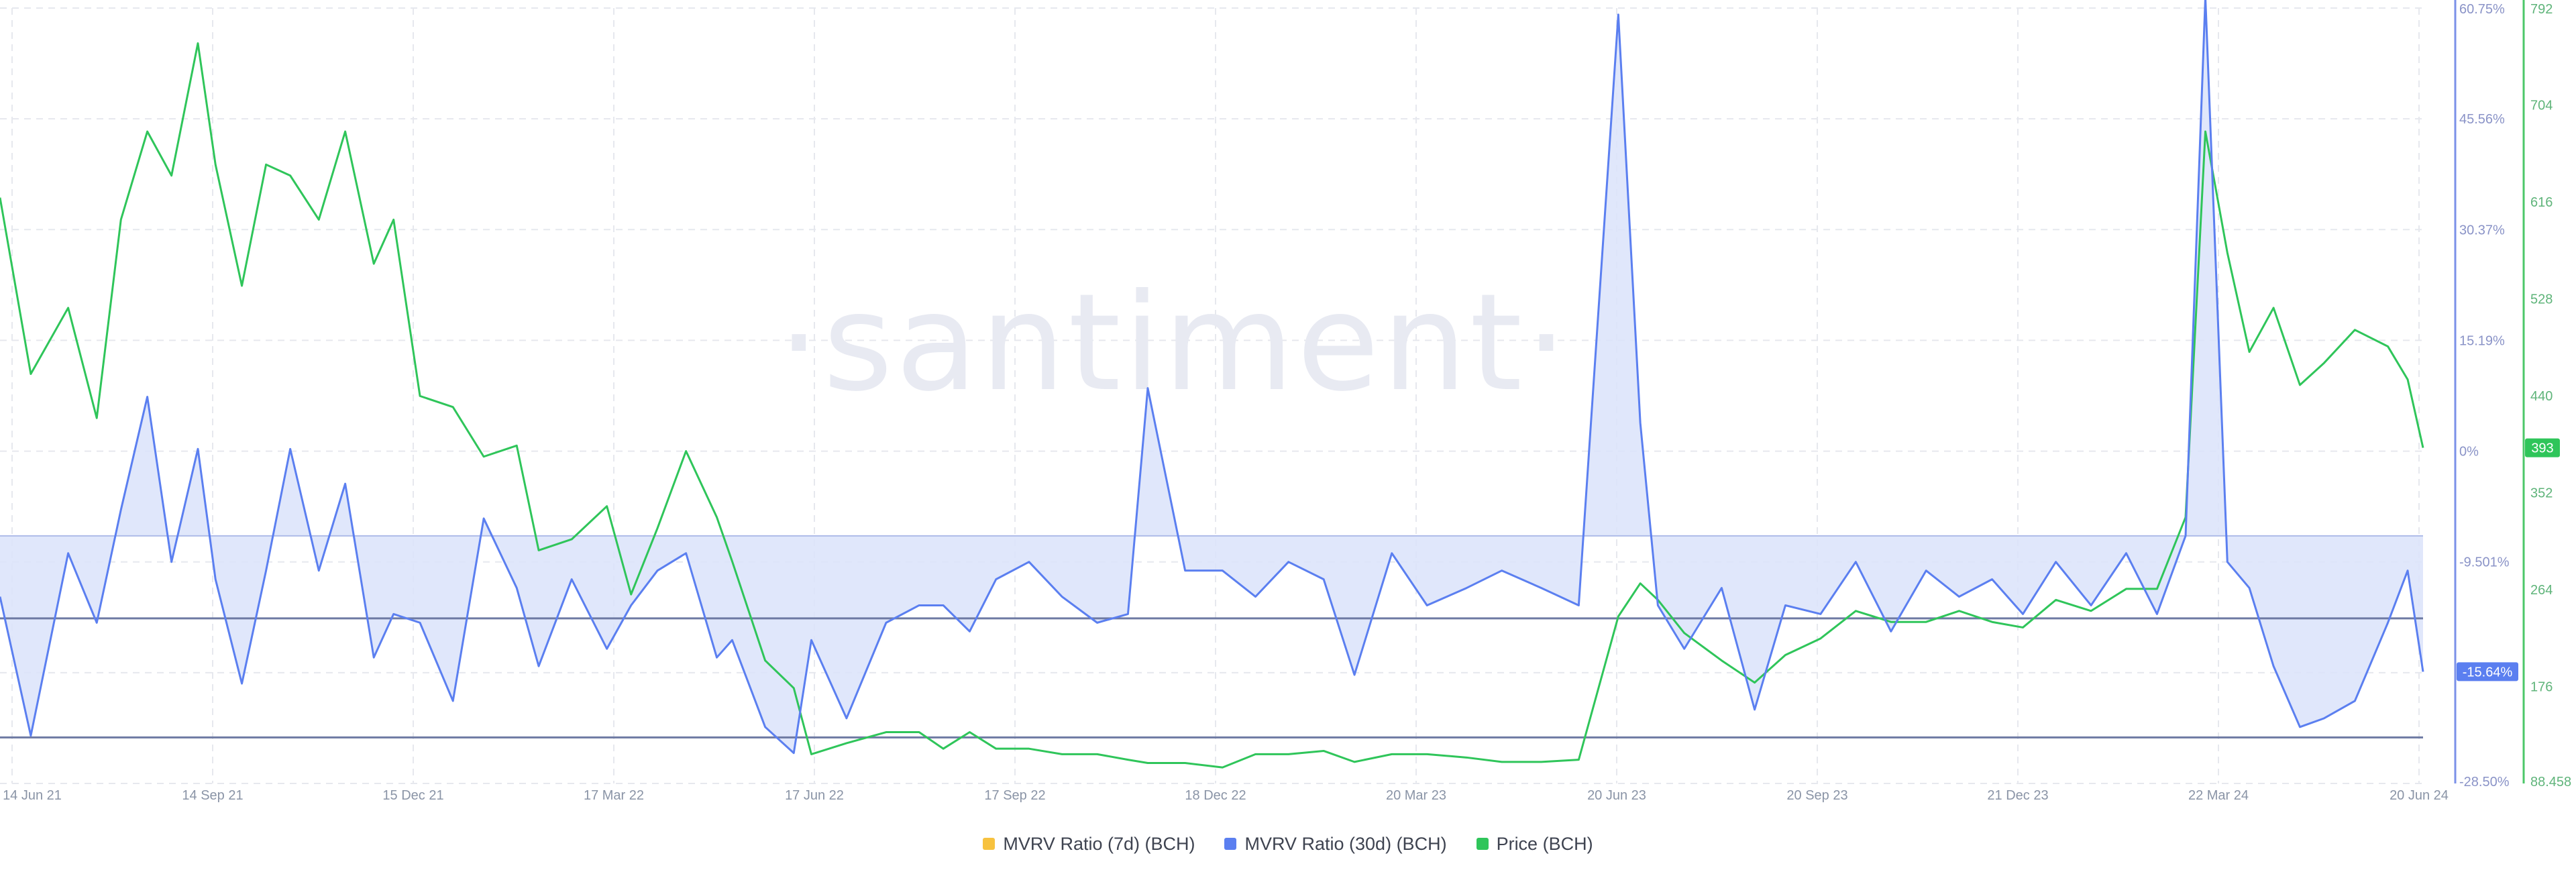 This screenshot has height=872, width=2576. I want to click on mvrv-tick-label: 15.19%, so click(2482, 341).